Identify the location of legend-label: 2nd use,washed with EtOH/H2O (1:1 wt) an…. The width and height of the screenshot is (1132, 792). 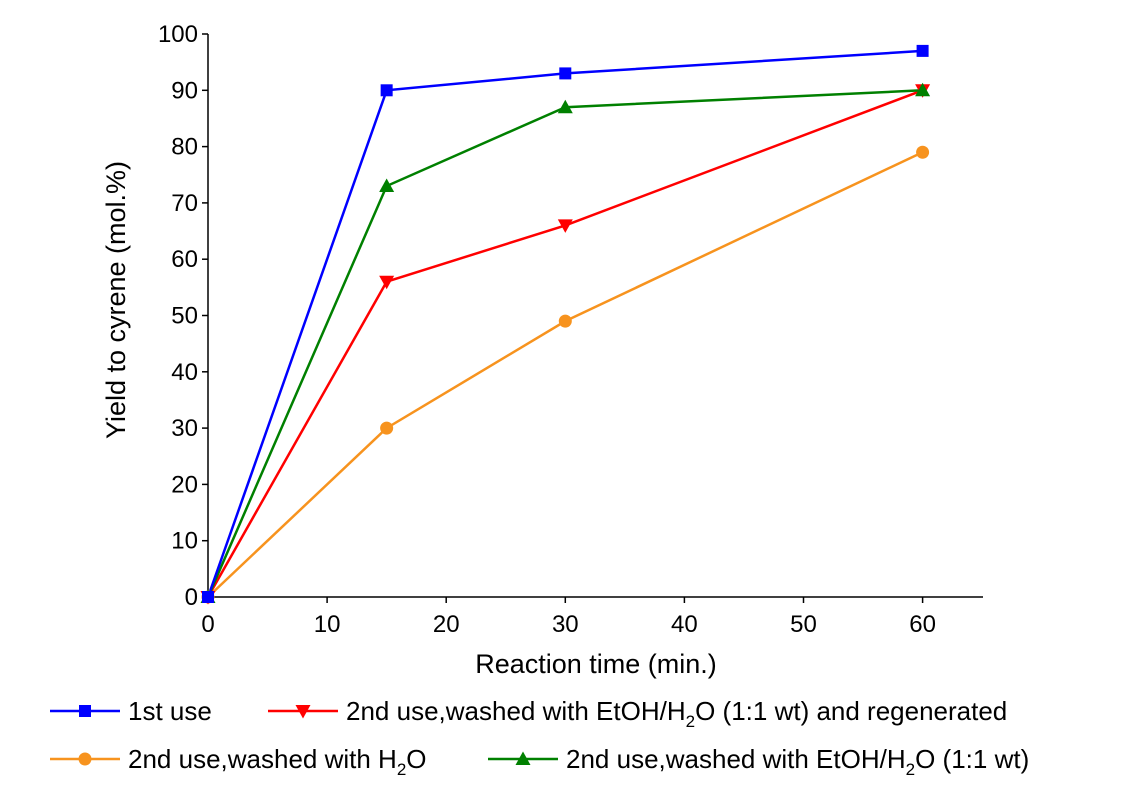
(676, 713).